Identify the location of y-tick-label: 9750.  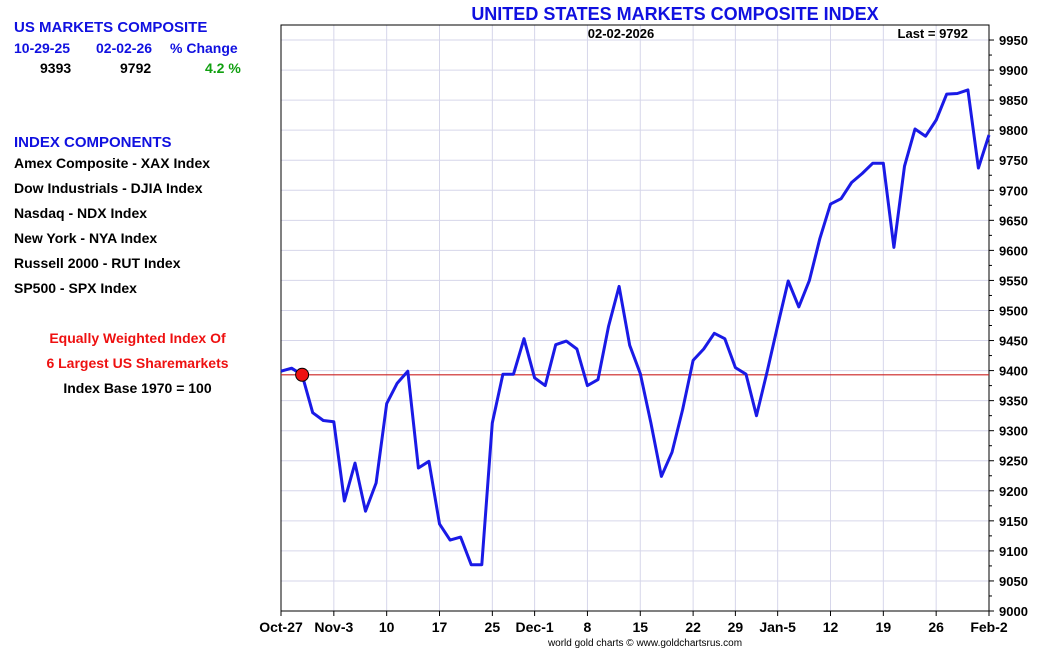
(1013, 160).